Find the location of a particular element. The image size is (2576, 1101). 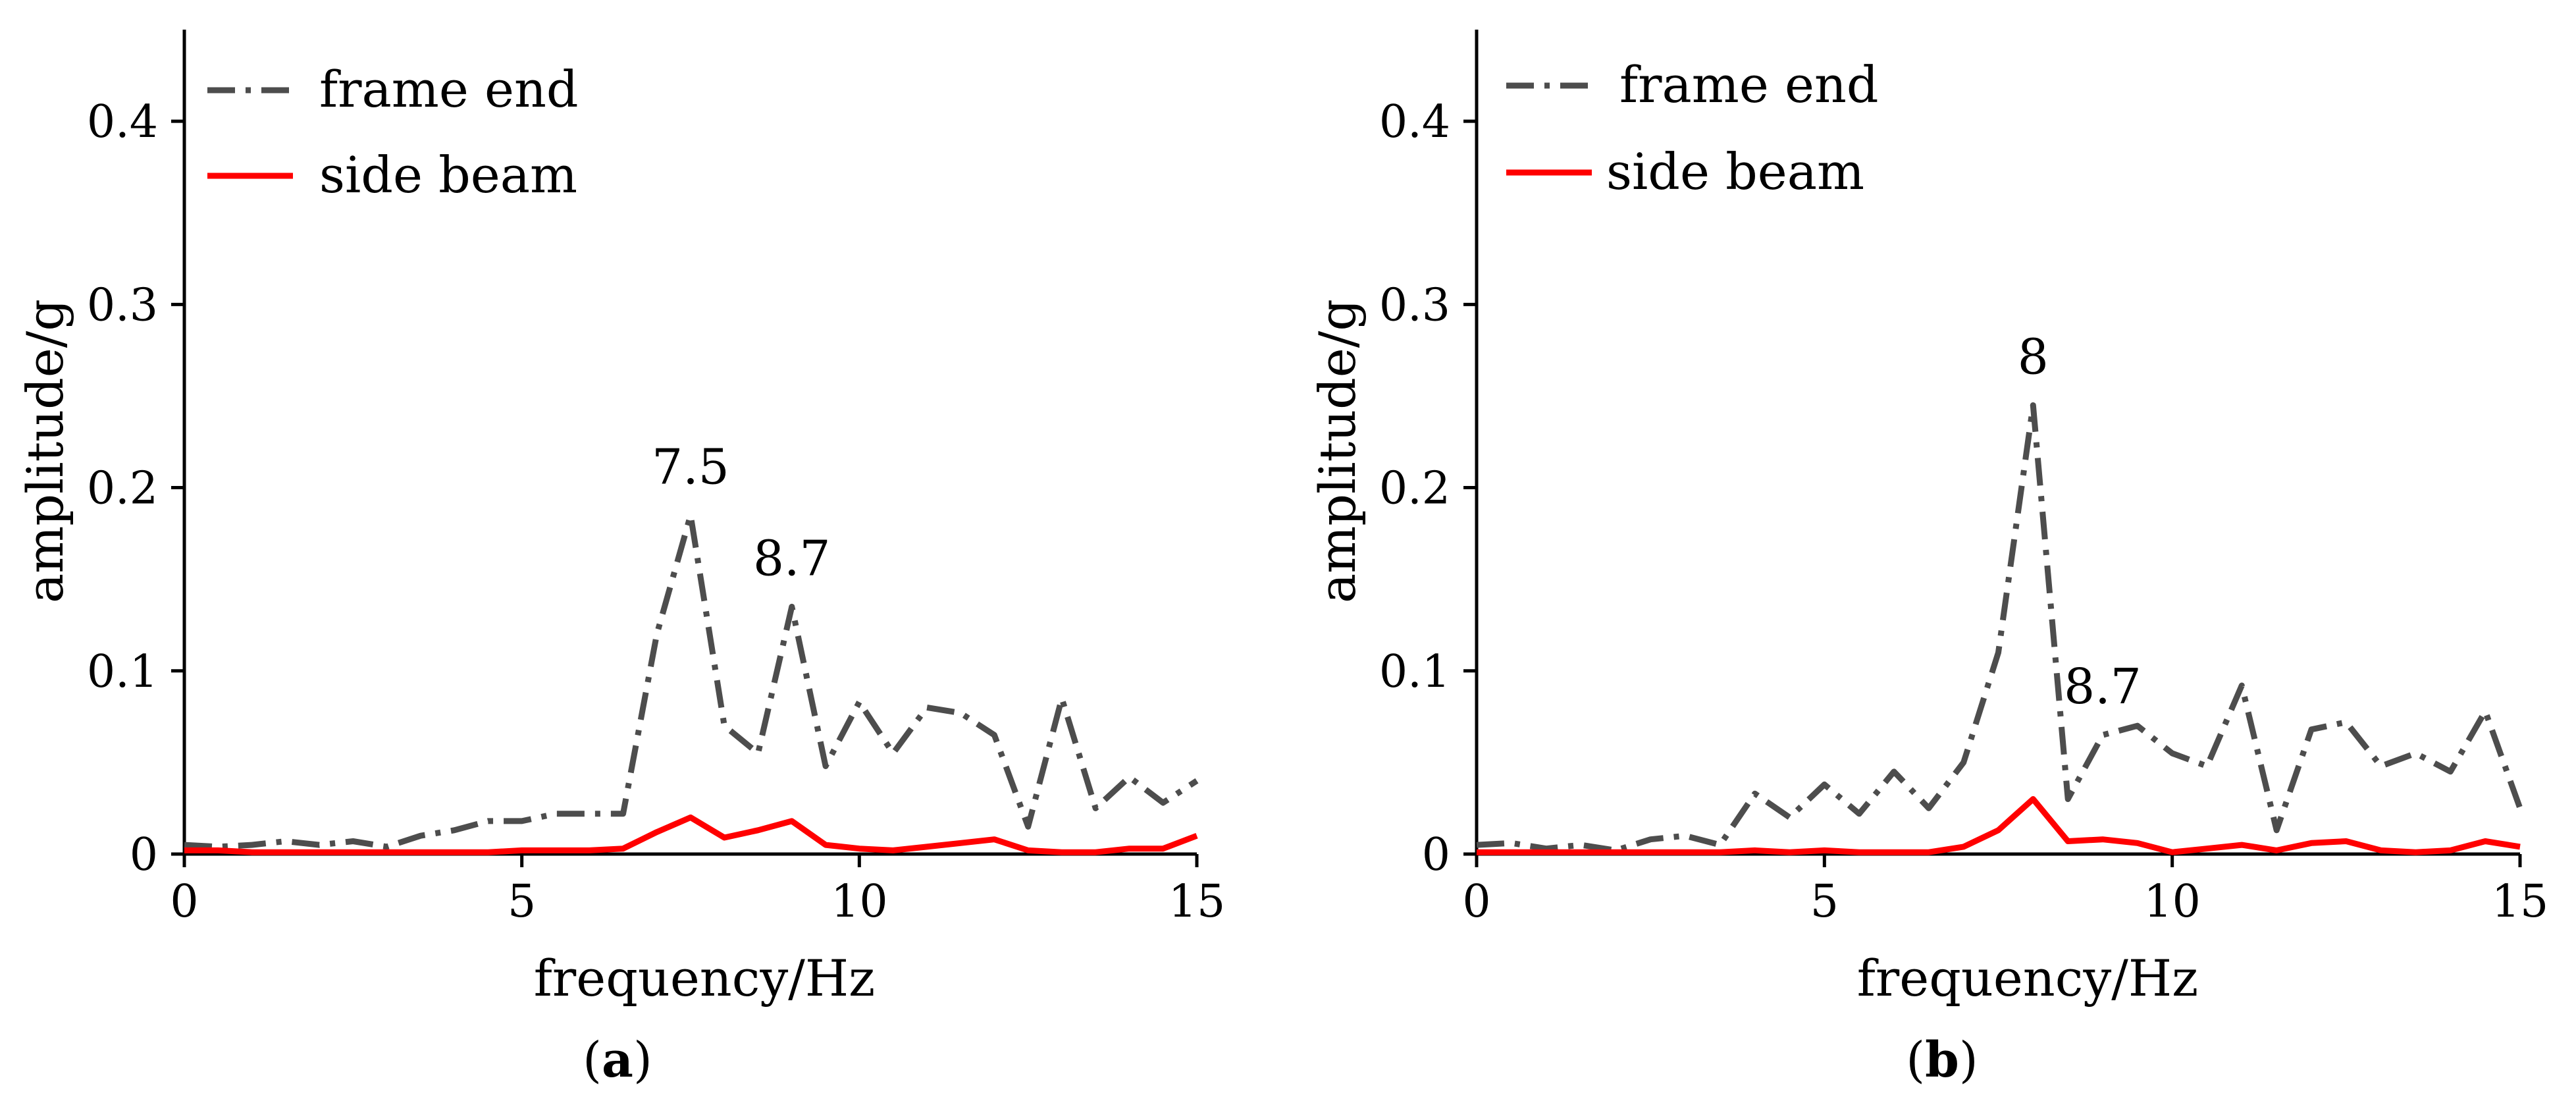

series-group is located at coordinates (691, 683).